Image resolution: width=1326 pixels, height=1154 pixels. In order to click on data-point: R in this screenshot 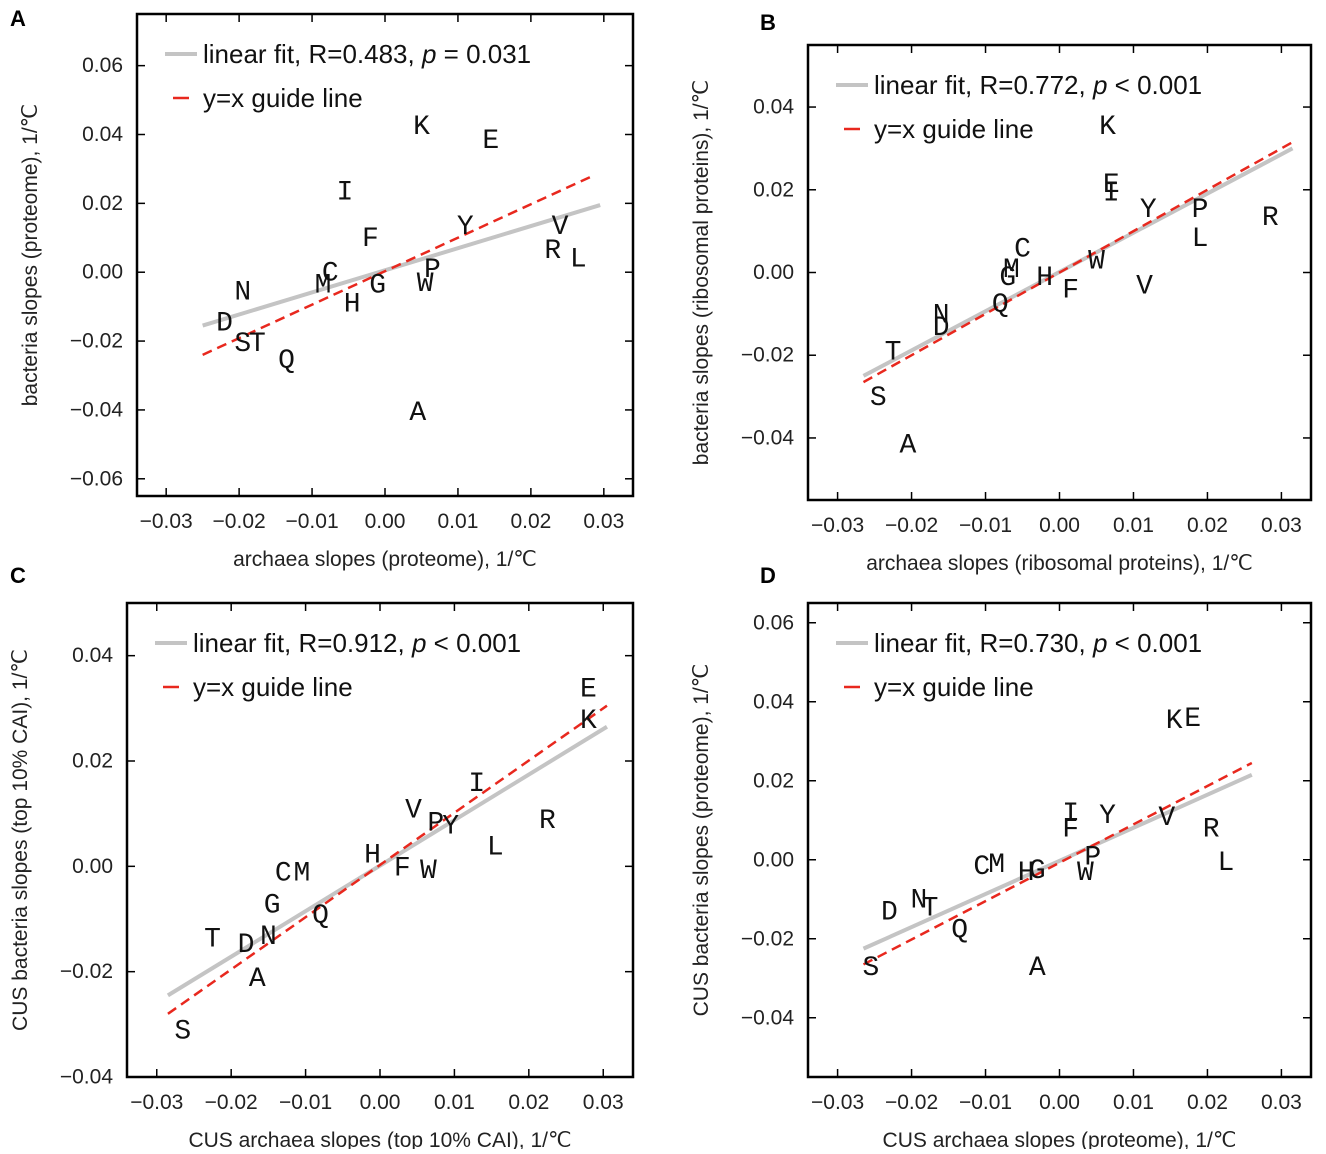, I will do `click(1211, 830)`.